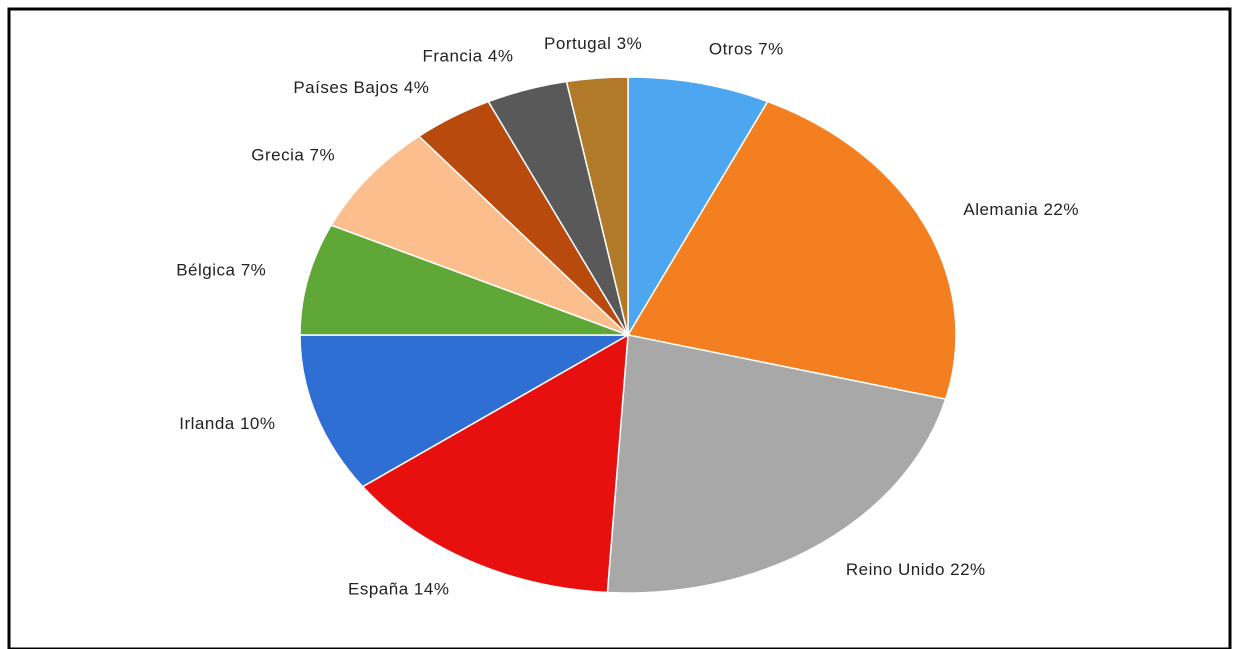 The width and height of the screenshot is (1239, 649). I want to click on category-label: Francia, so click(452, 56).